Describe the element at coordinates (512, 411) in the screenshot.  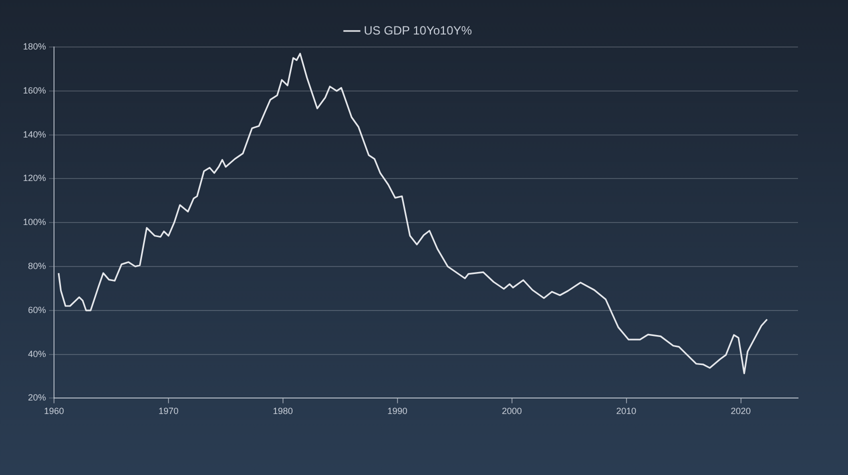
I see `x-tick-label: 2000` at that location.